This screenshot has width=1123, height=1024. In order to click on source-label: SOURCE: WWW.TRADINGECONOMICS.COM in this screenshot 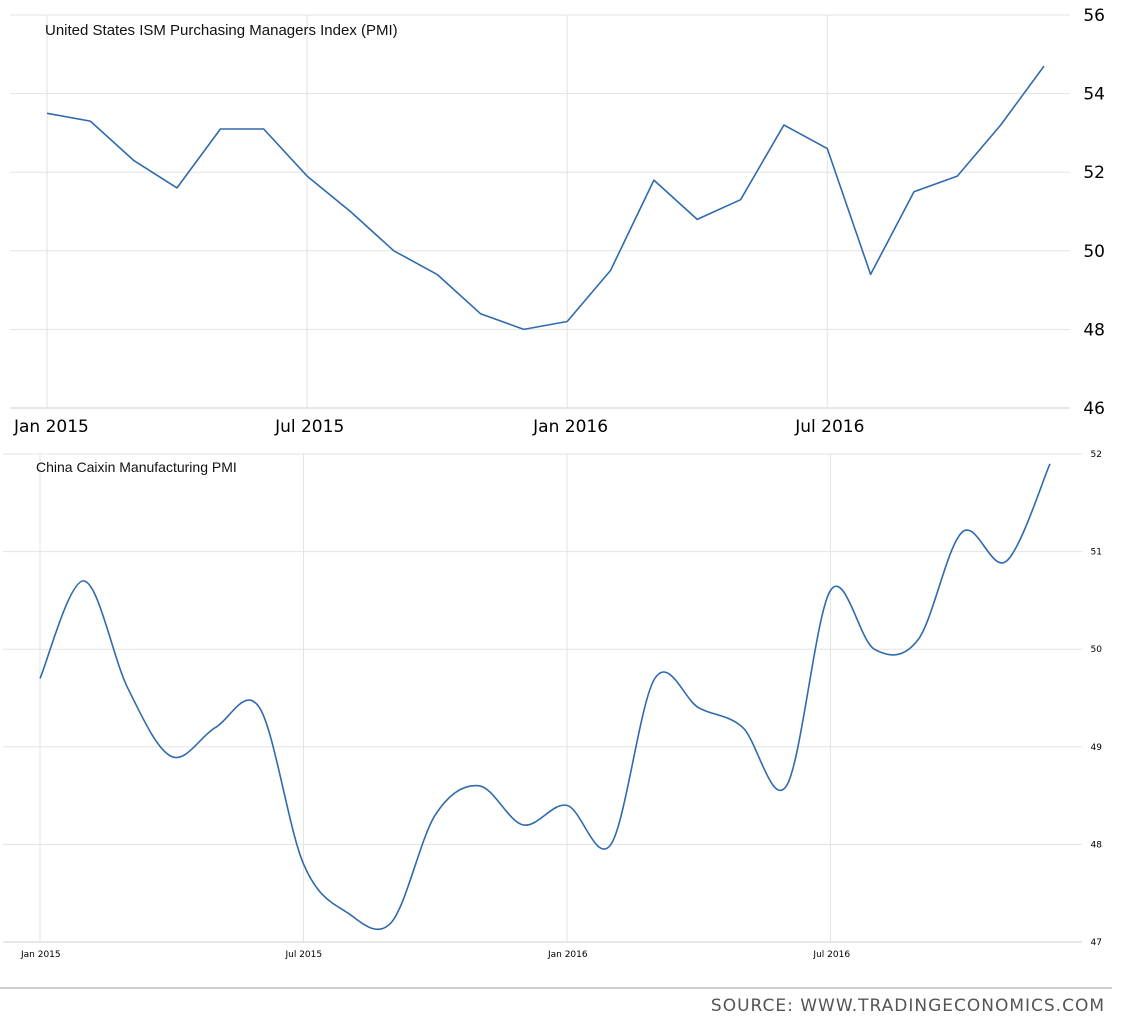, I will do `click(907, 1006)`.